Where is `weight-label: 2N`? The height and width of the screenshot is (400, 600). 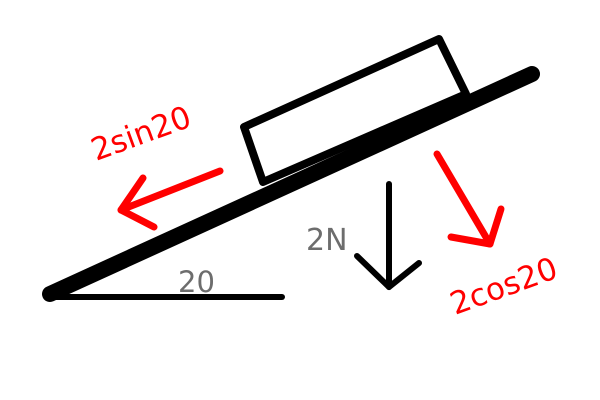 weight-label: 2N is located at coordinates (327, 240).